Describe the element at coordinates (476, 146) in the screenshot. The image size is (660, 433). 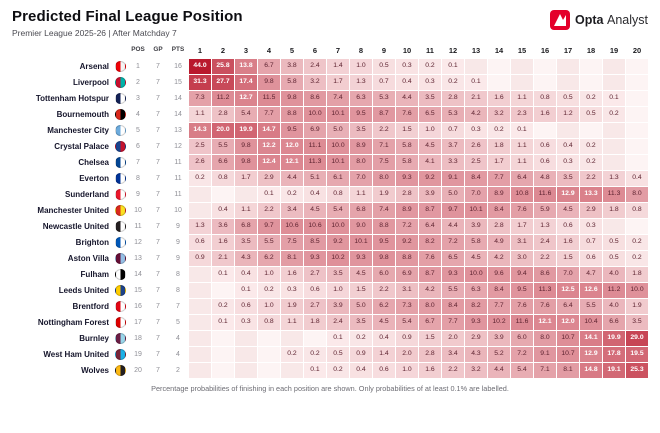
I see `prob-cell: 2.6` at that location.